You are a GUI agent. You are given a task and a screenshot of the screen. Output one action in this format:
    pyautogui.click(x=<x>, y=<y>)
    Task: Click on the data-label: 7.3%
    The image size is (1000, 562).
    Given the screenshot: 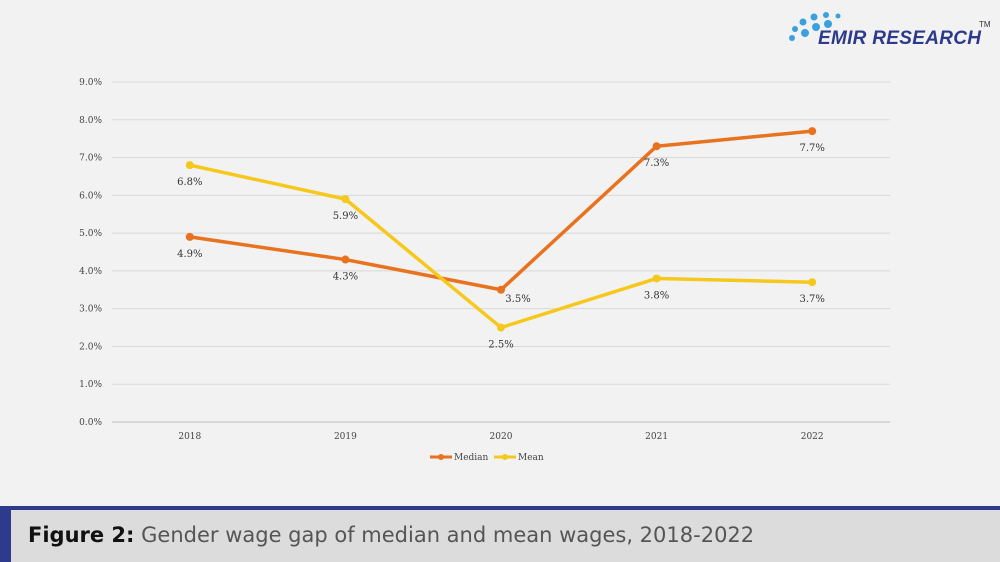 What is the action you would take?
    pyautogui.click(x=656, y=163)
    